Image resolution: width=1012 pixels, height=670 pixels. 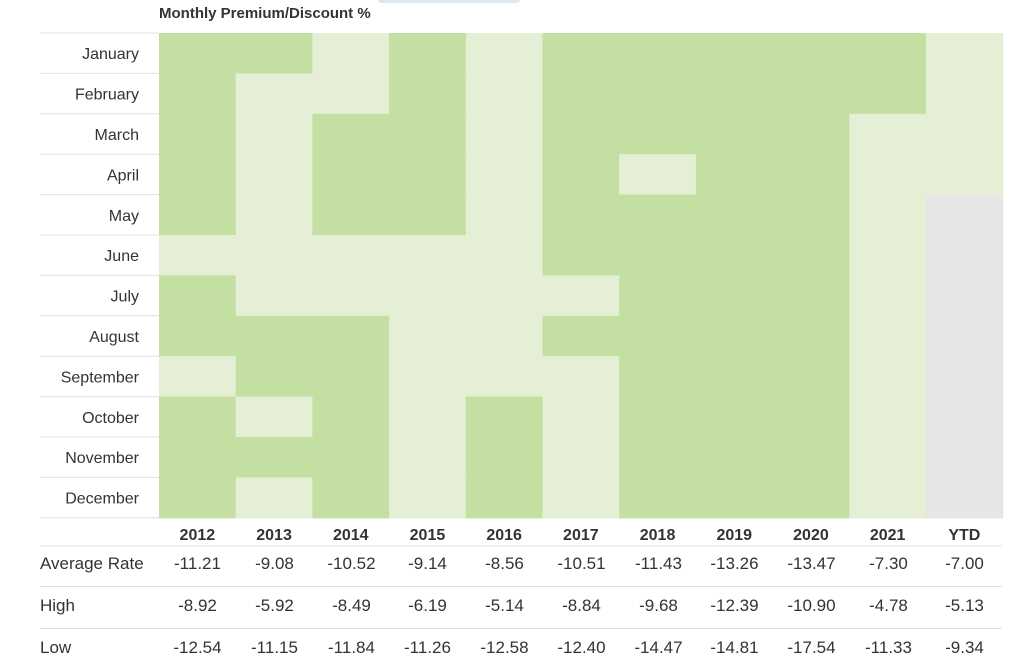 I want to click on stat-value: -5.92, so click(x=274, y=605).